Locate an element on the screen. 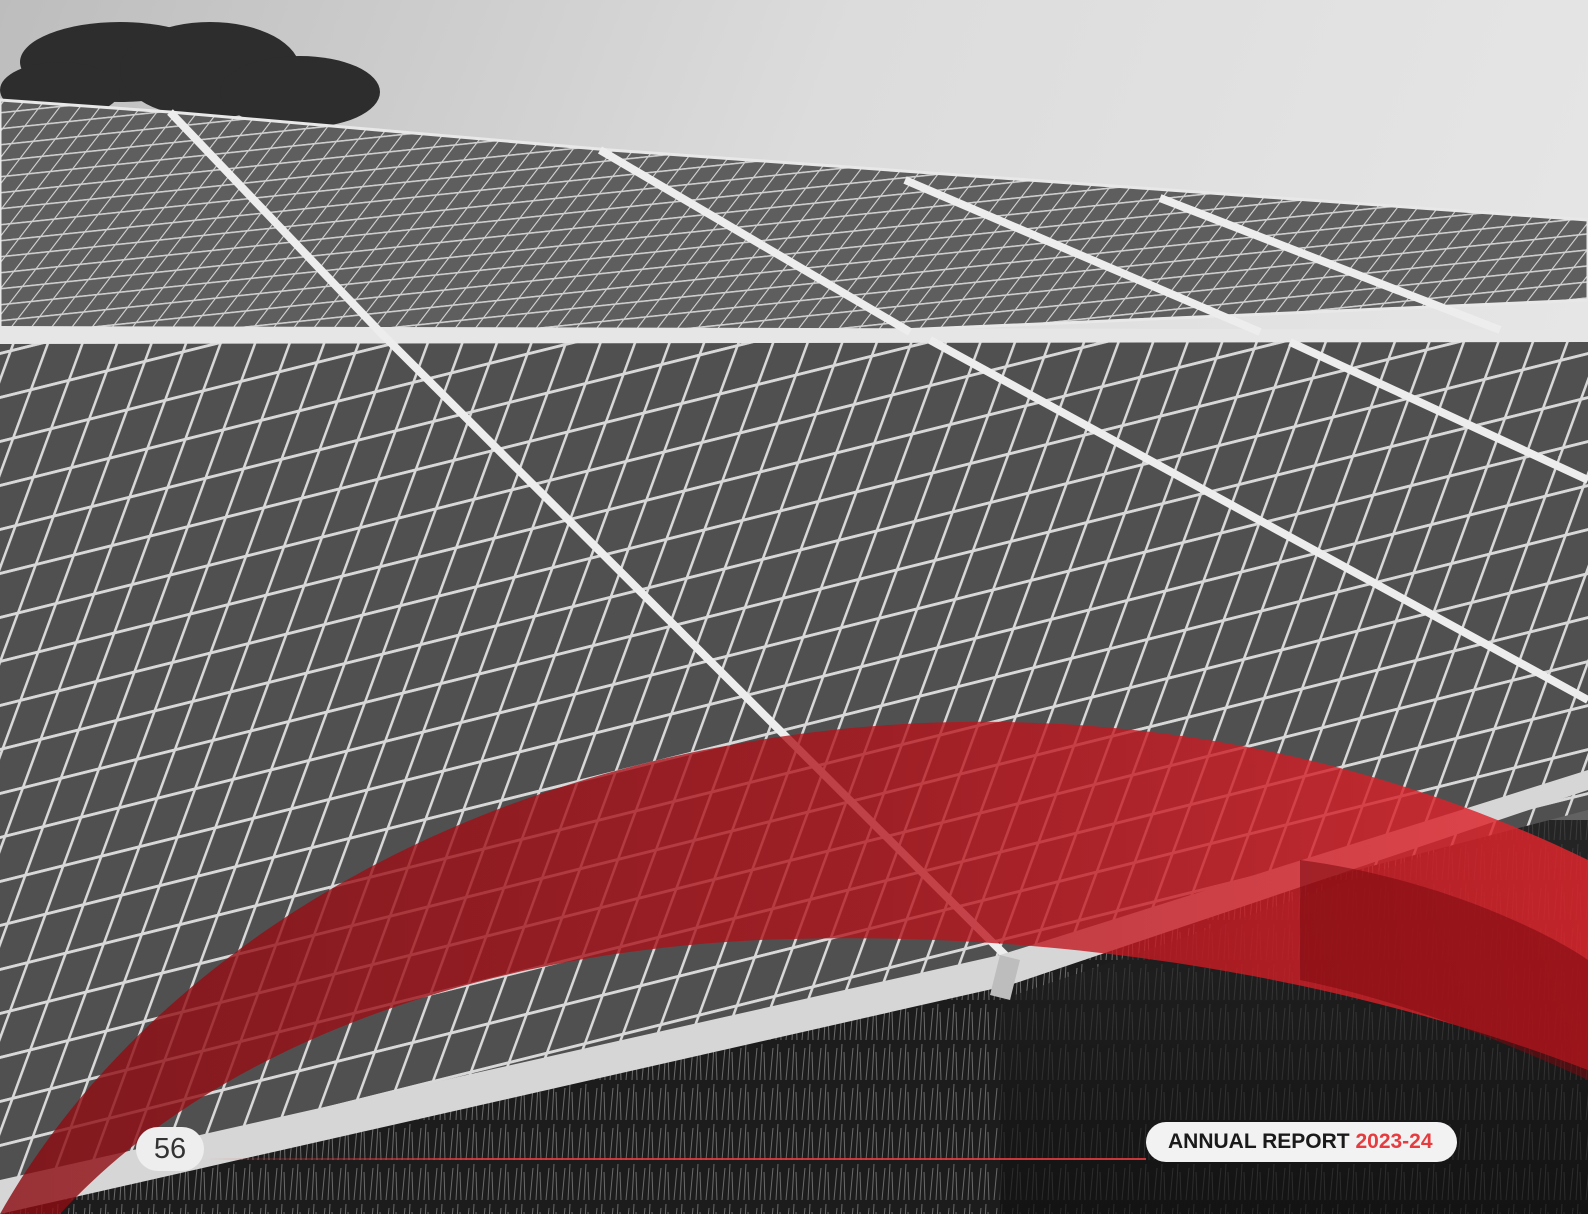  report-title: ANNUAL REPORT is located at coordinates (1259, 1141).